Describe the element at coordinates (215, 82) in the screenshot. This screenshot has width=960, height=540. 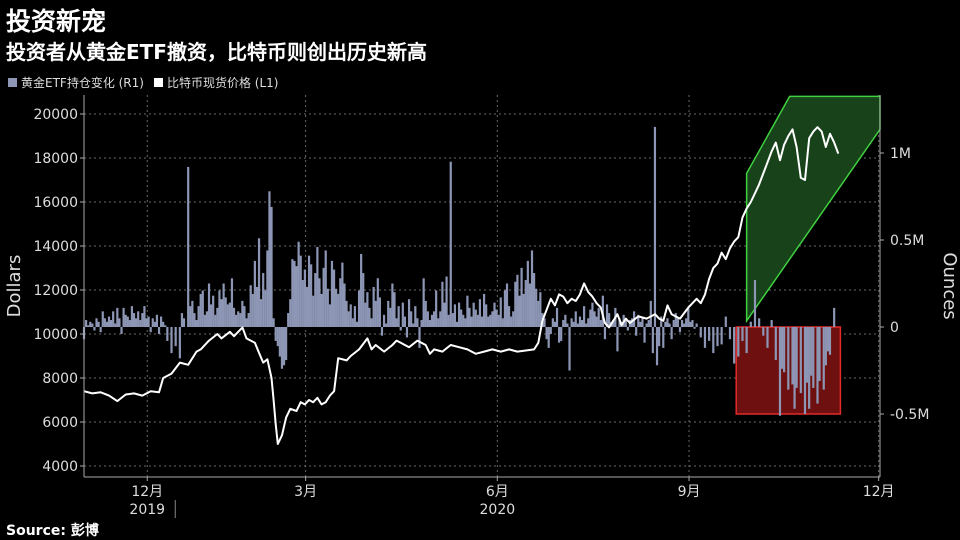
I see `legend-item-bitcoin: 比特币现货价格 (L1)` at that location.